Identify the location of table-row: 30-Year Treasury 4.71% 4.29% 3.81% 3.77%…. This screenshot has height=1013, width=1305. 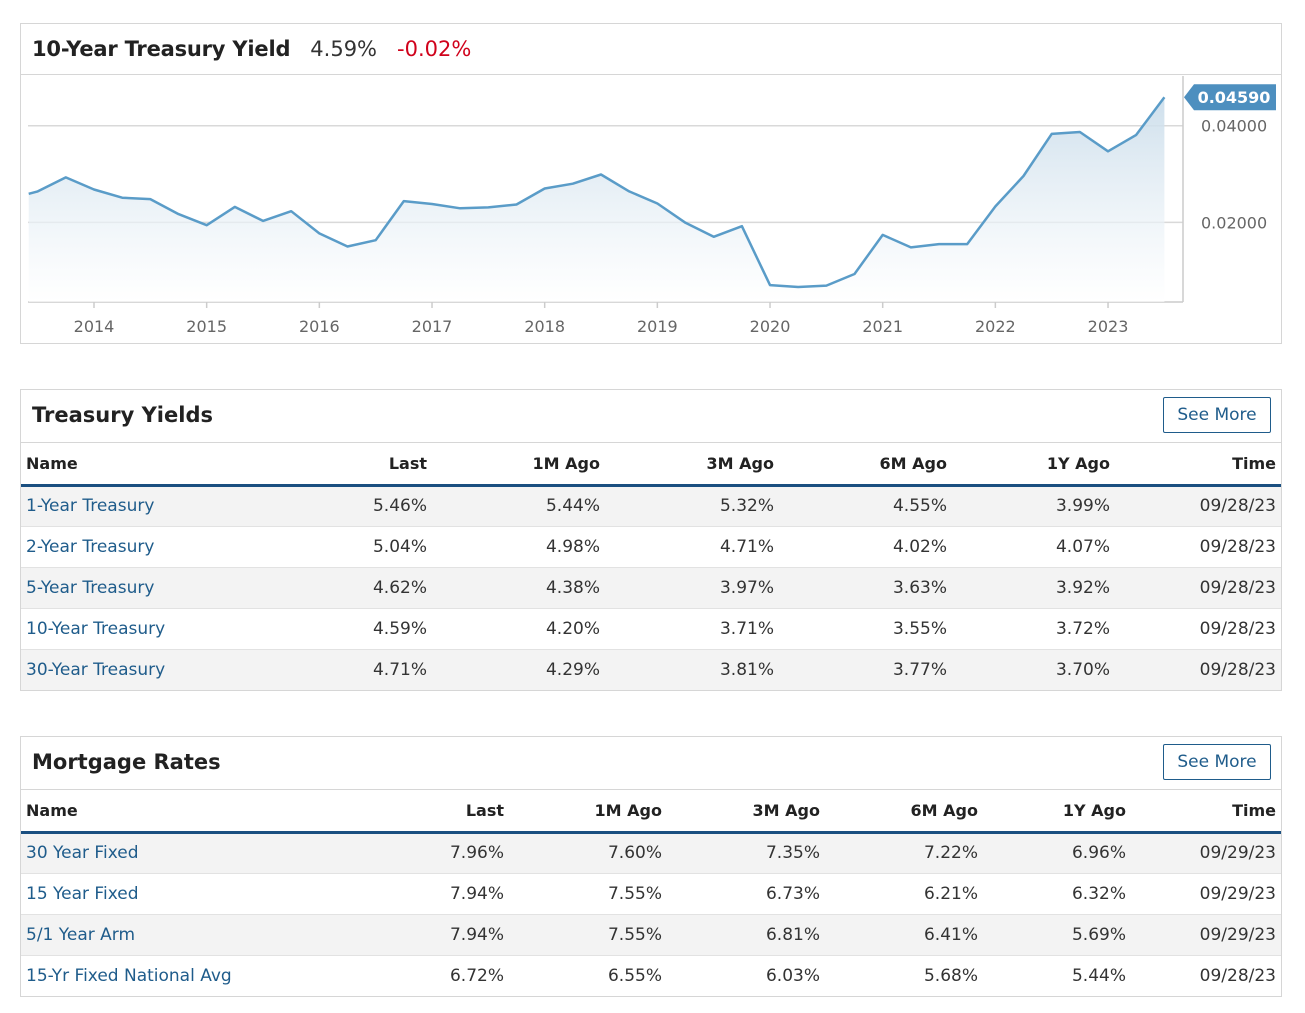
(651, 669).